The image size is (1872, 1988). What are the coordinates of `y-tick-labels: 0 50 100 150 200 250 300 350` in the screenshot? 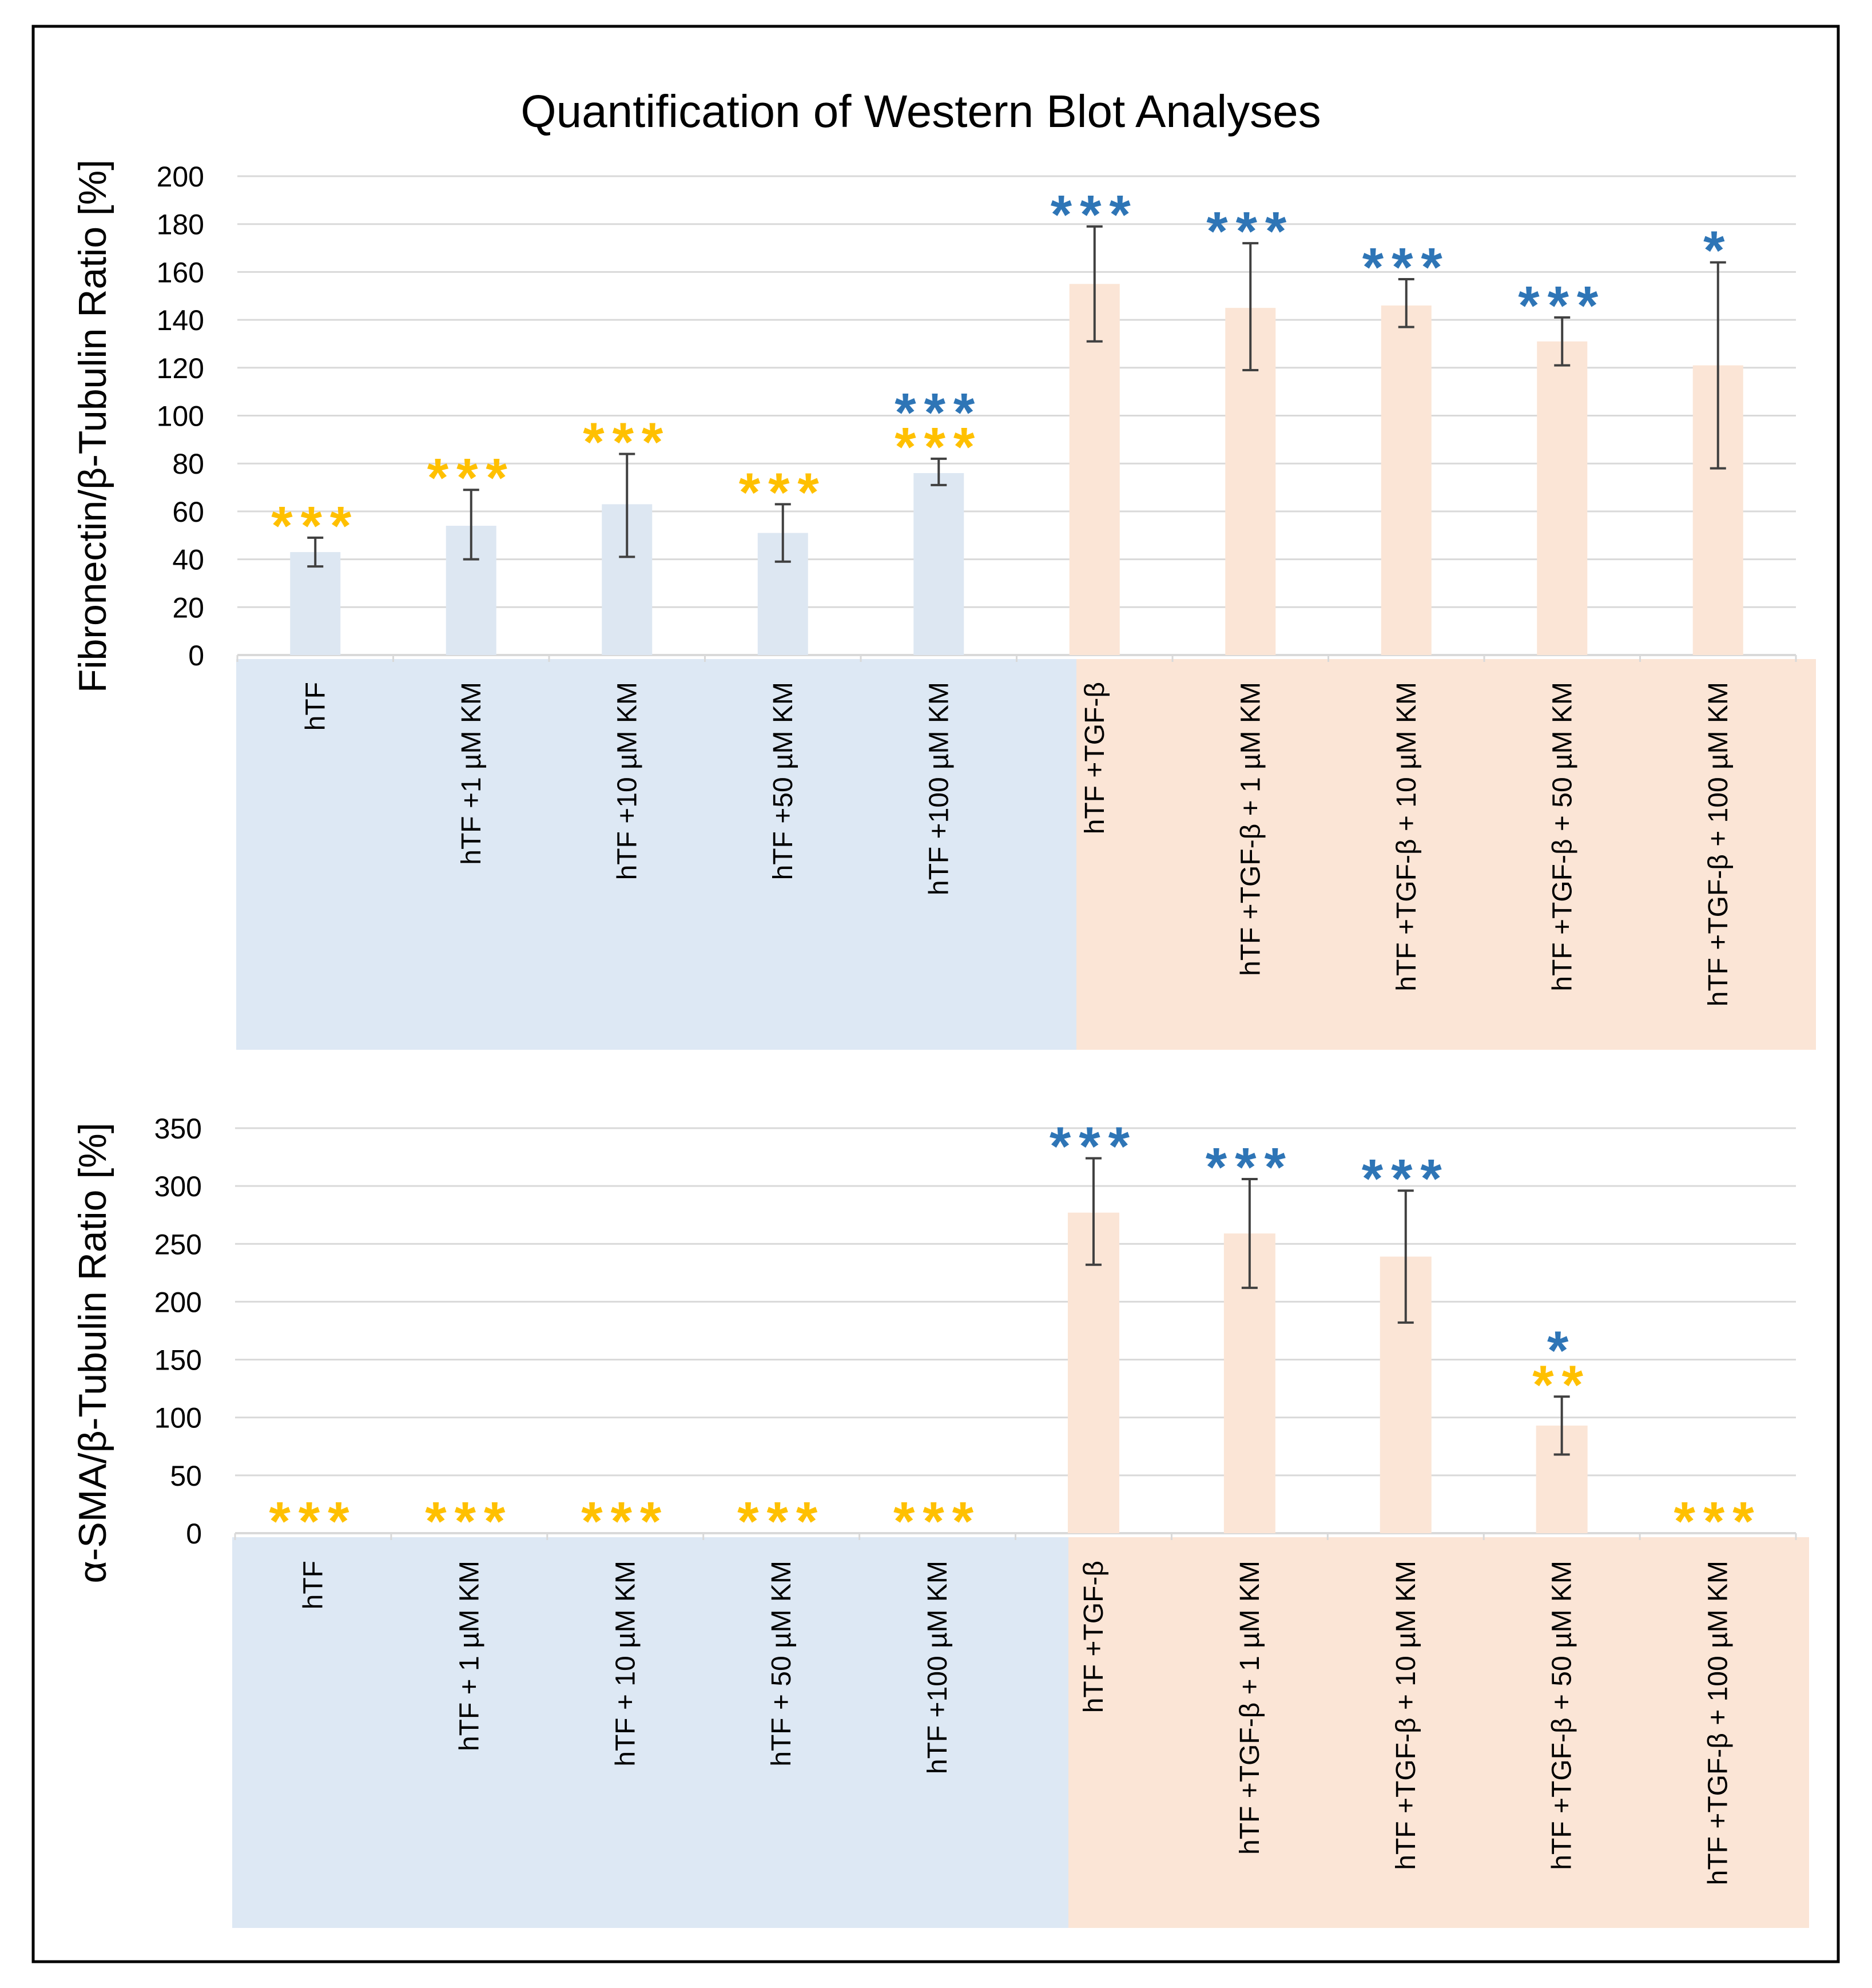 It's located at (178, 1332).